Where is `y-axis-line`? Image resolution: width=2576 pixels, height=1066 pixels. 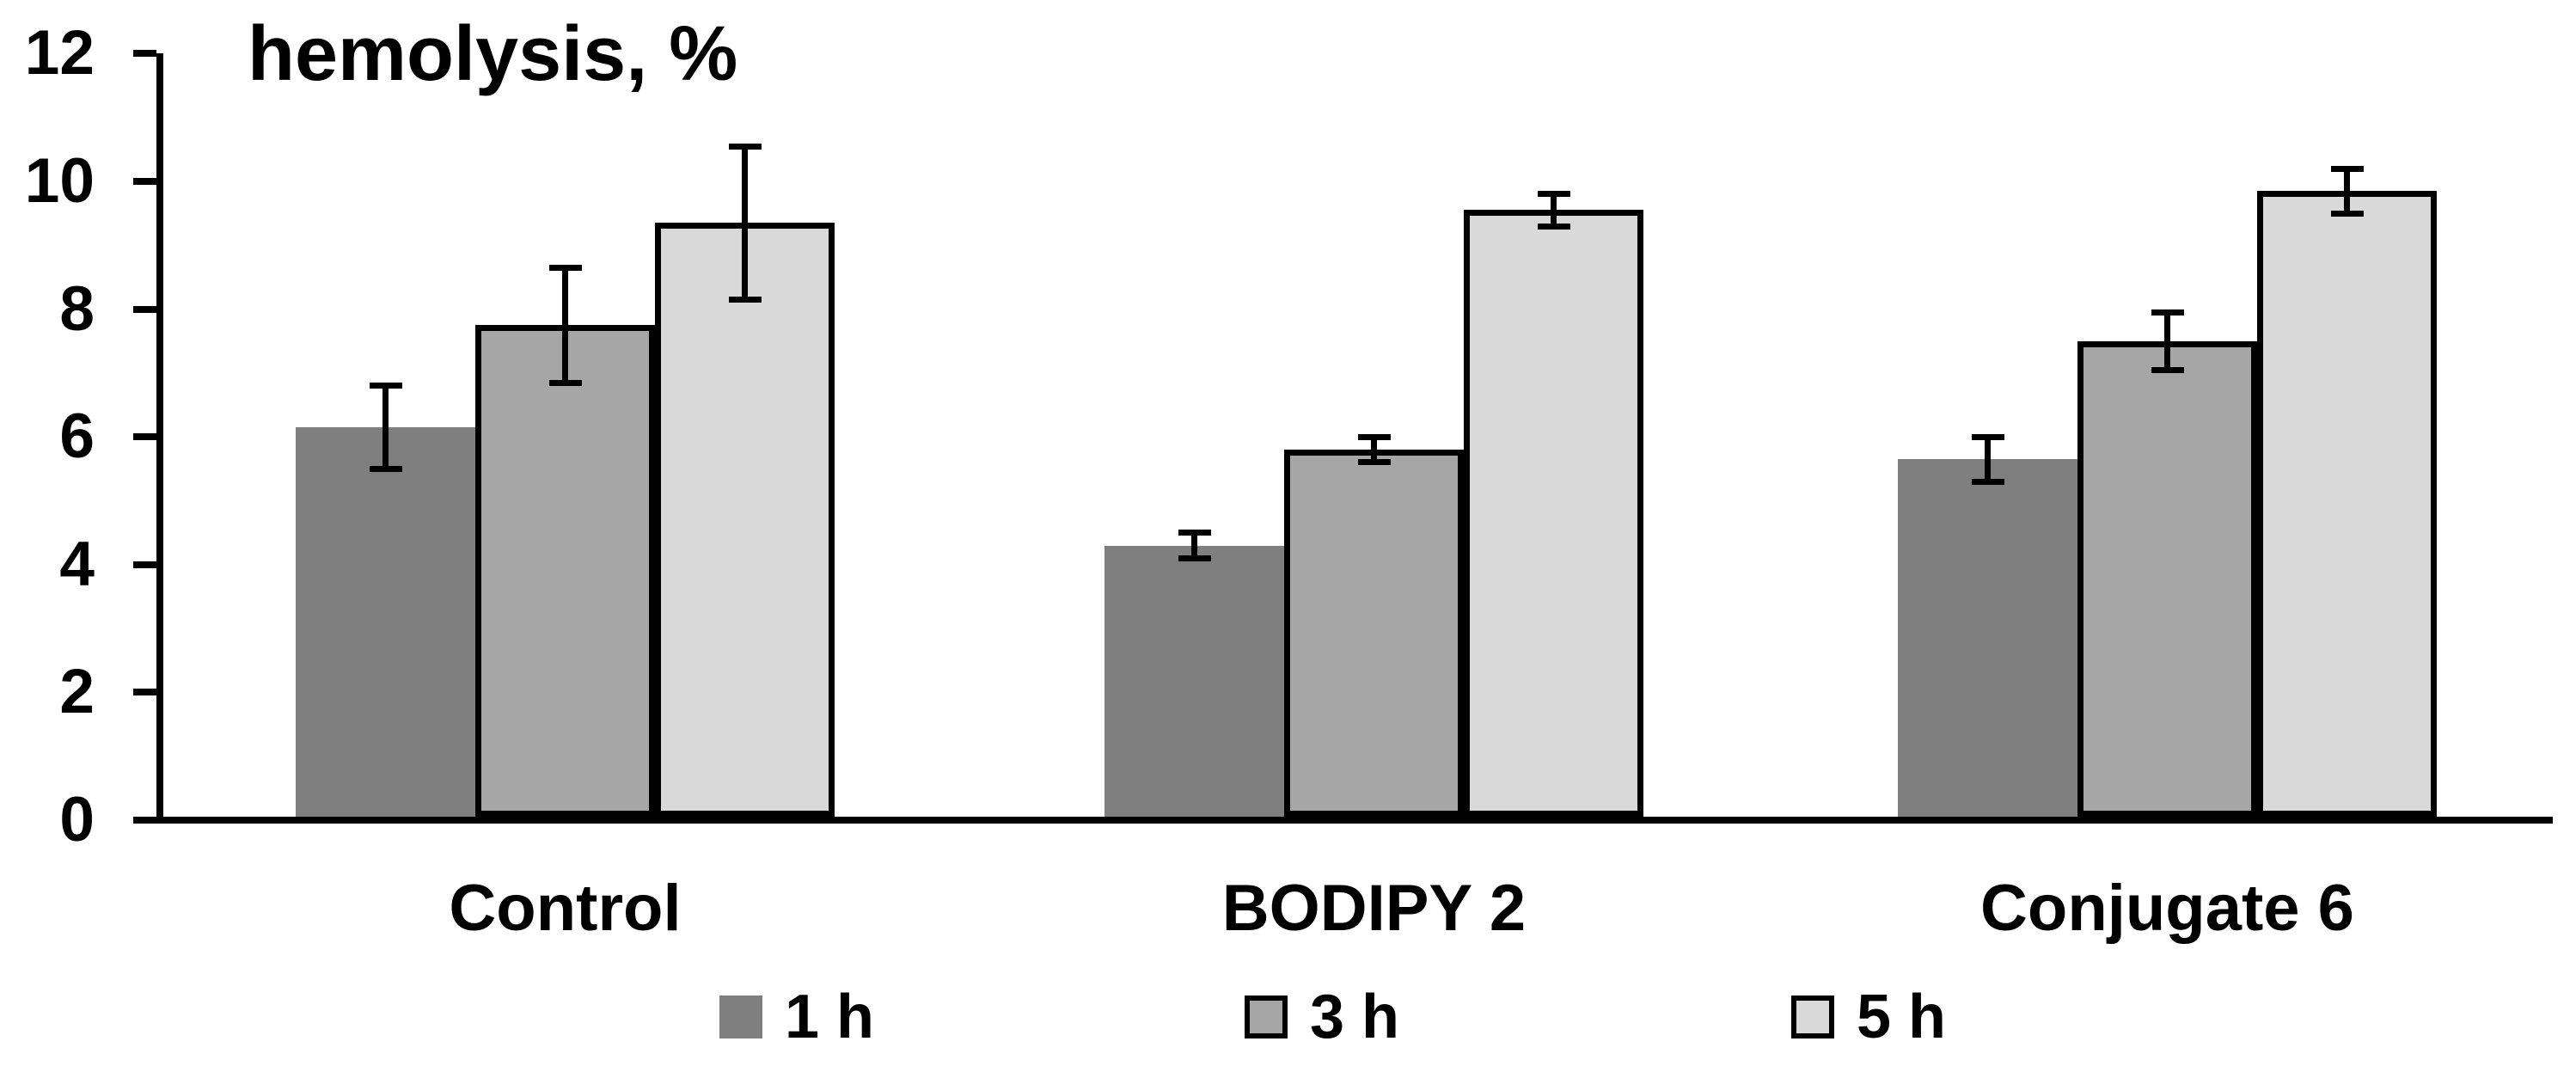
y-axis-line is located at coordinates (159, 438).